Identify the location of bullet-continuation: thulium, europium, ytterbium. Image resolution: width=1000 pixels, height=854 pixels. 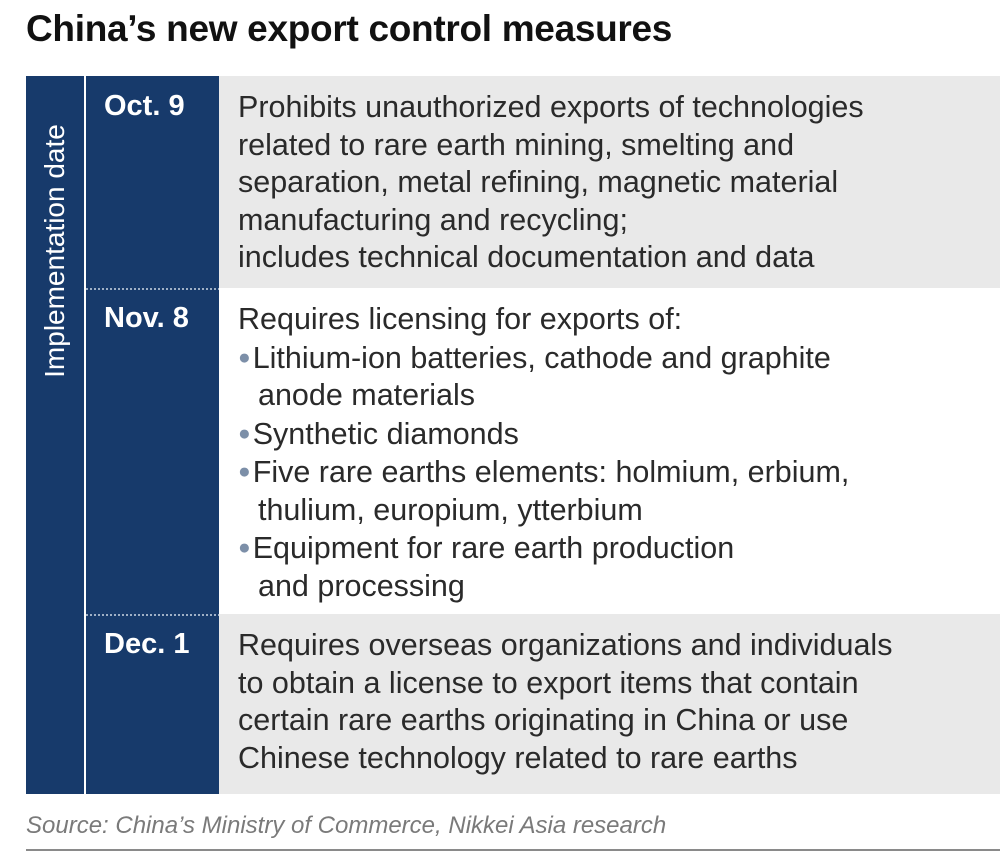
(450, 509).